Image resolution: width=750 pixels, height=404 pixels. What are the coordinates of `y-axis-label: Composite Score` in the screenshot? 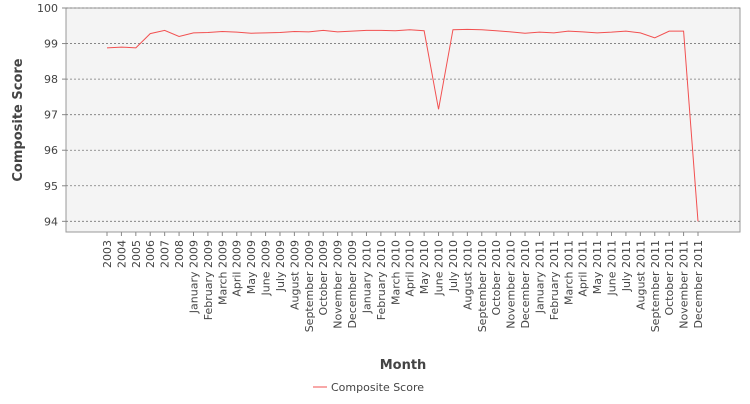 It's located at (18, 119).